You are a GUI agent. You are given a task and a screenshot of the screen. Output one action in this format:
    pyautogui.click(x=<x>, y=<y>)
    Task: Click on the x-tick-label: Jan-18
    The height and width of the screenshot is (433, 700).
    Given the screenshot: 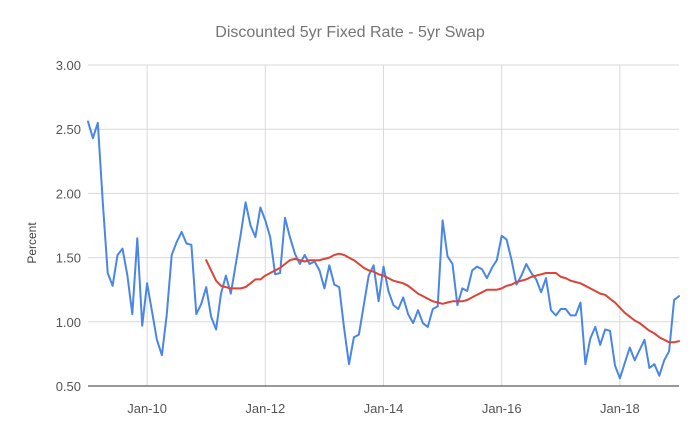 What is the action you would take?
    pyautogui.click(x=620, y=408)
    